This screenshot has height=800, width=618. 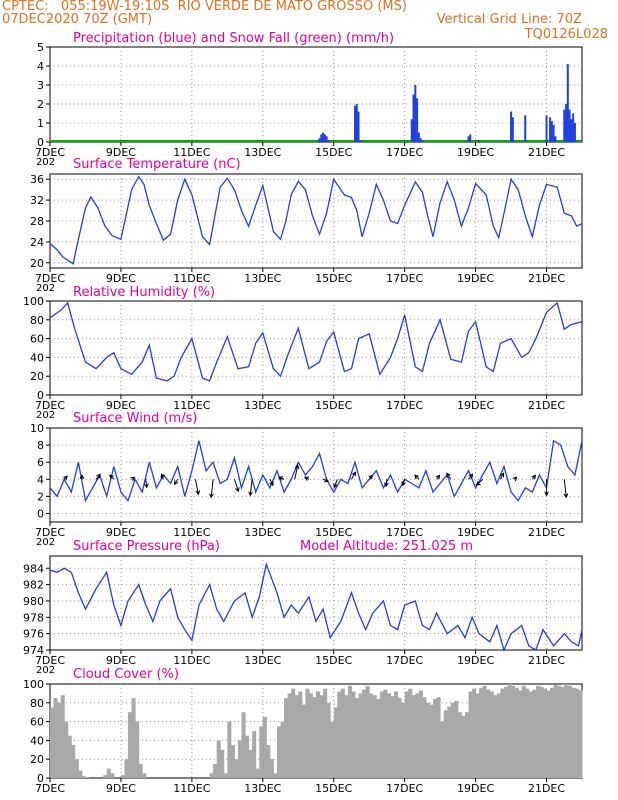 I want to click on y-tick-label: 4, so click(x=40, y=479).